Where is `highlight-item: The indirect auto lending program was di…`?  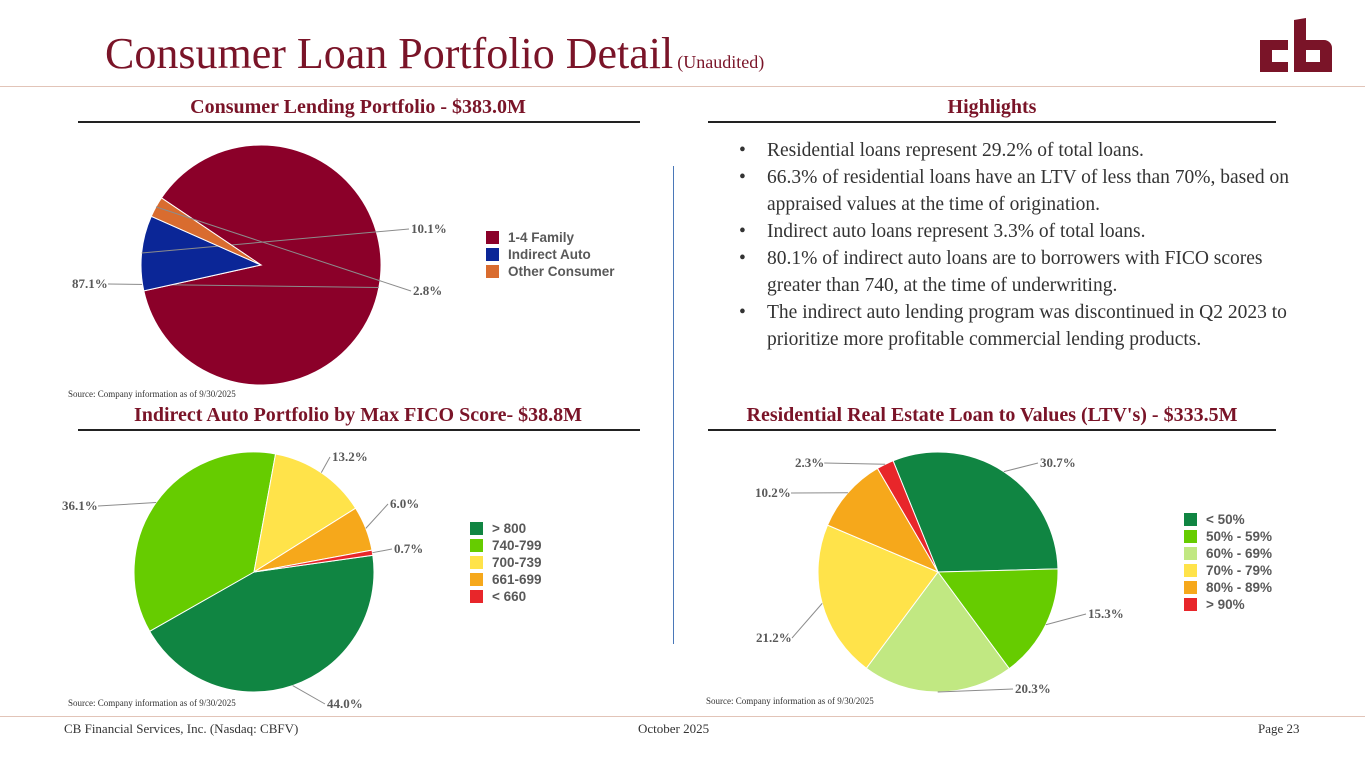 highlight-item: The indirect auto lending program was di… is located at coordinates (1015, 326).